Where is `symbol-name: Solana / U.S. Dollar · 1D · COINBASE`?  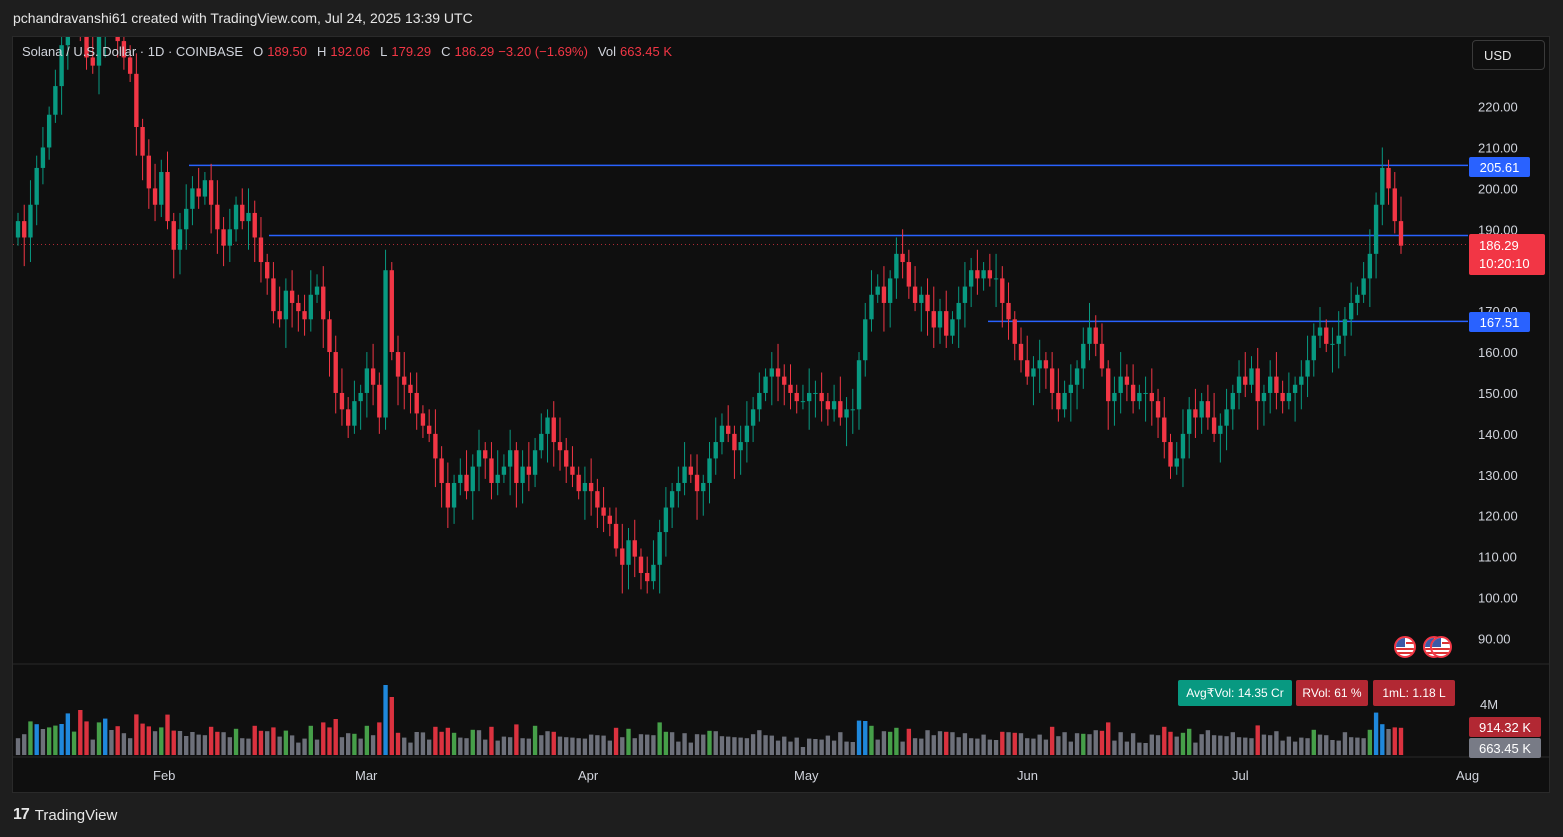
symbol-name: Solana / U.S. Dollar · 1D · COINBASE is located at coordinates (133, 51).